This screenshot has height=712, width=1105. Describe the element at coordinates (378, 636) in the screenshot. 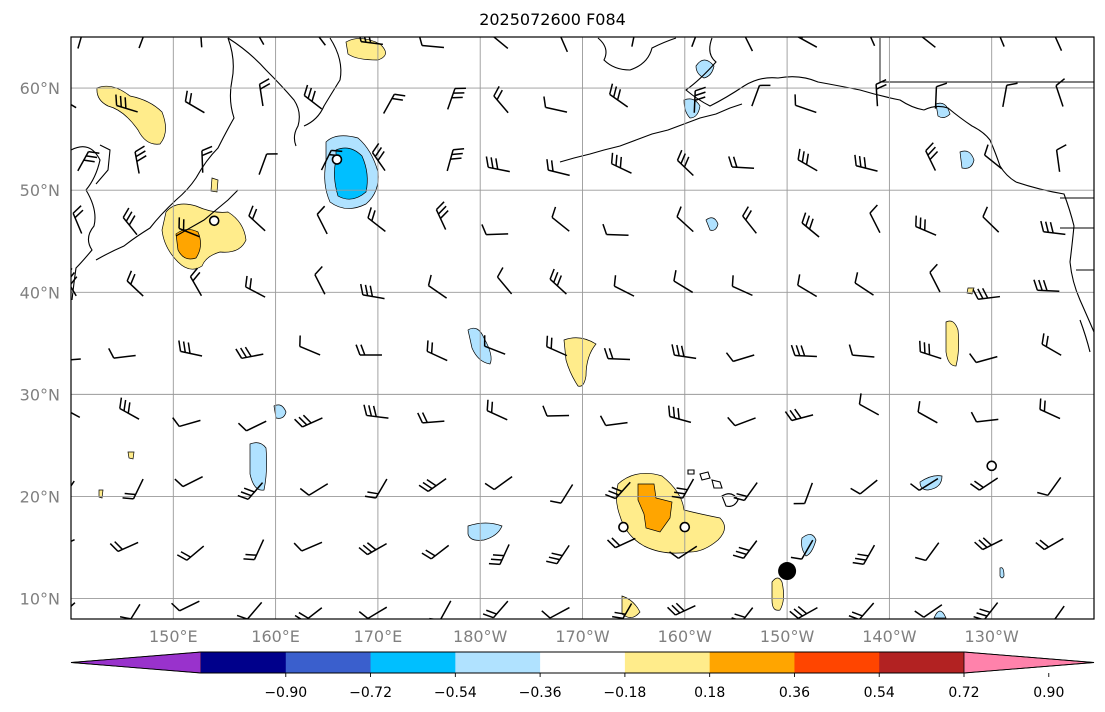

I see `lon-tick-label: 170°E` at that location.